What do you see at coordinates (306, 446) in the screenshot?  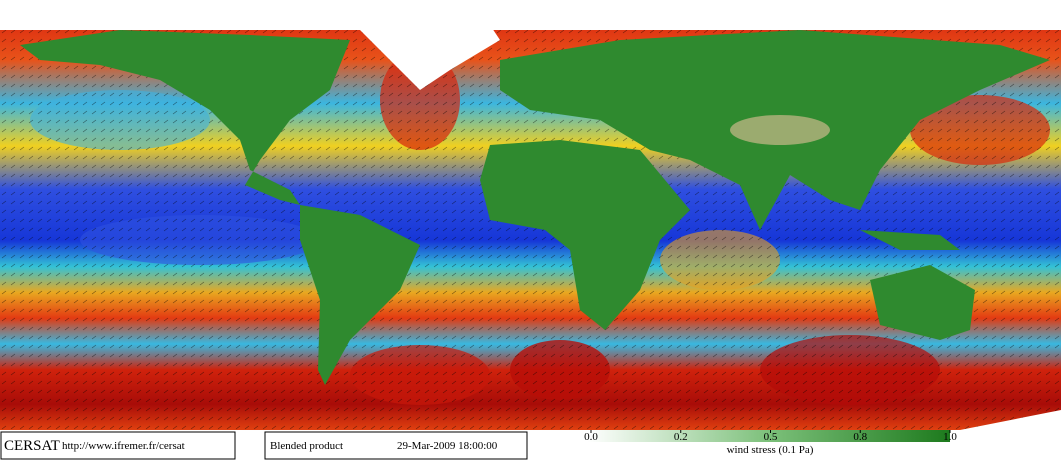 I see `product: Blended product` at bounding box center [306, 446].